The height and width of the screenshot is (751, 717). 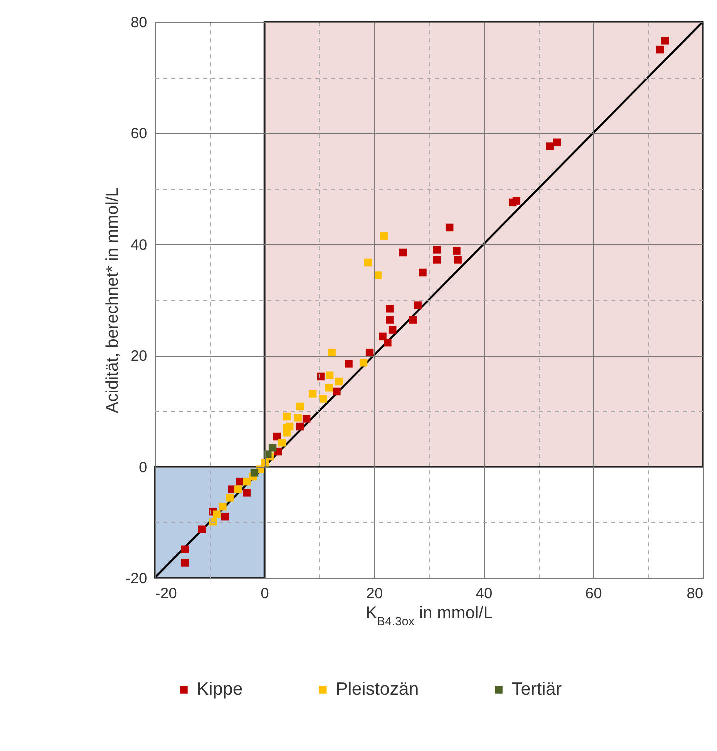 What do you see at coordinates (265, 594) in the screenshot?
I see `x-tick-label: 0` at bounding box center [265, 594].